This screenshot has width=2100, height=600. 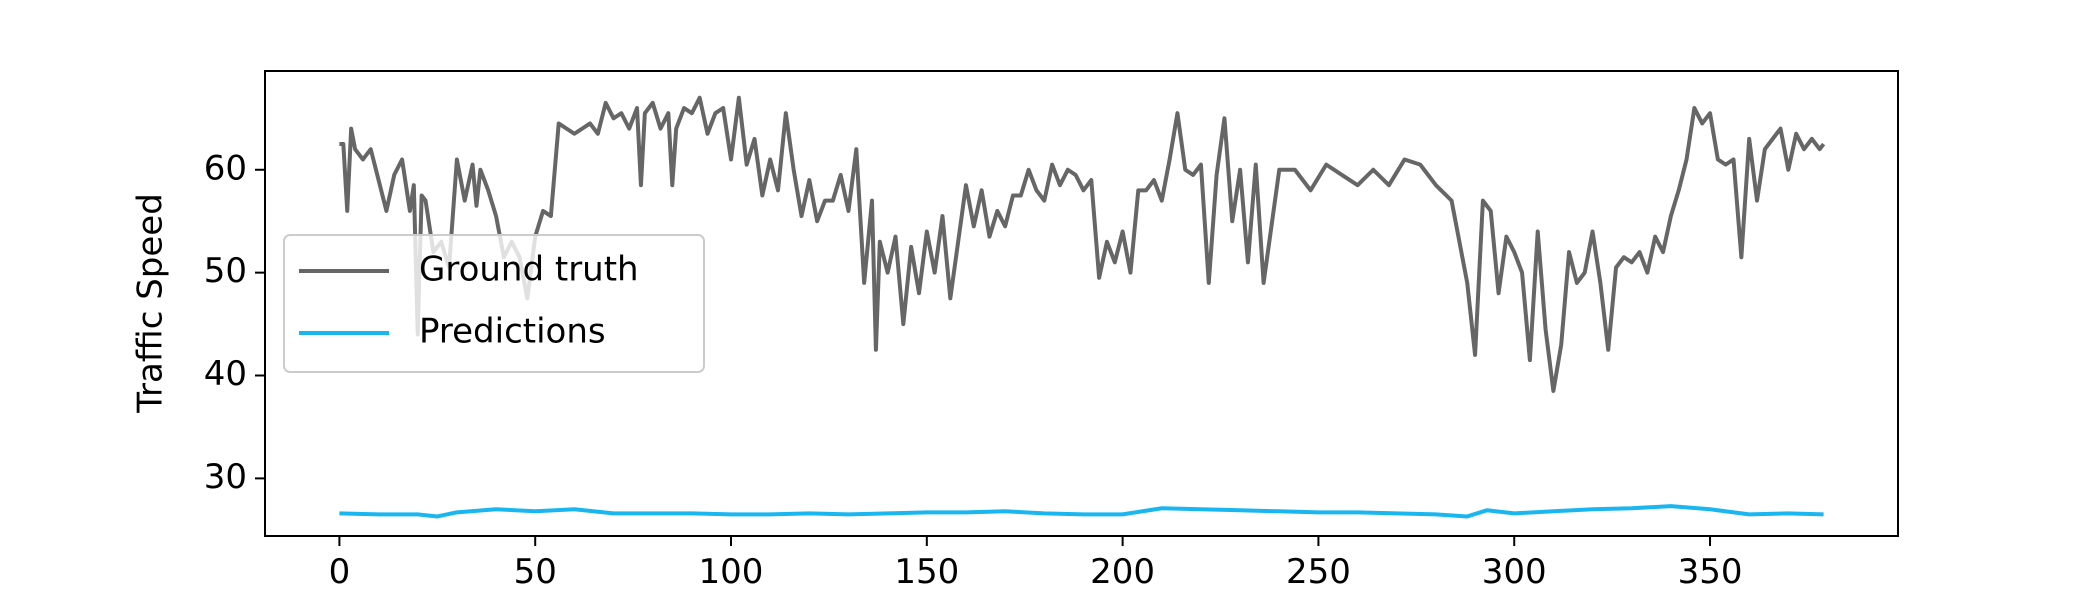 What do you see at coordinates (926, 572) in the screenshot?
I see `x-tick-label: 150` at bounding box center [926, 572].